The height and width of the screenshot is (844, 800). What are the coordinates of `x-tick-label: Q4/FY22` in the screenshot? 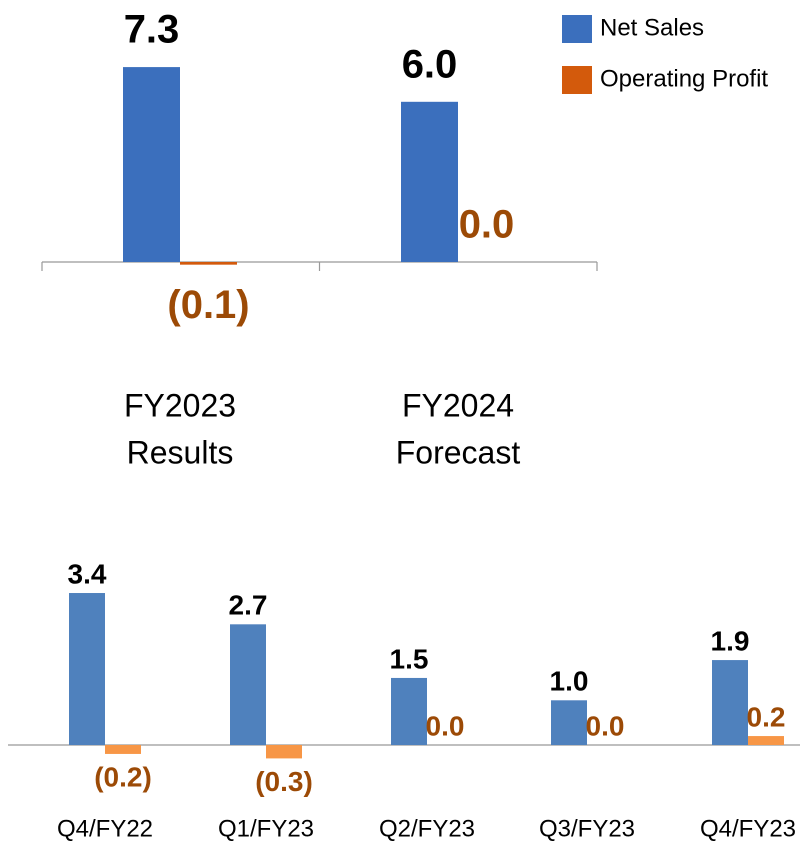 It's located at (105, 828).